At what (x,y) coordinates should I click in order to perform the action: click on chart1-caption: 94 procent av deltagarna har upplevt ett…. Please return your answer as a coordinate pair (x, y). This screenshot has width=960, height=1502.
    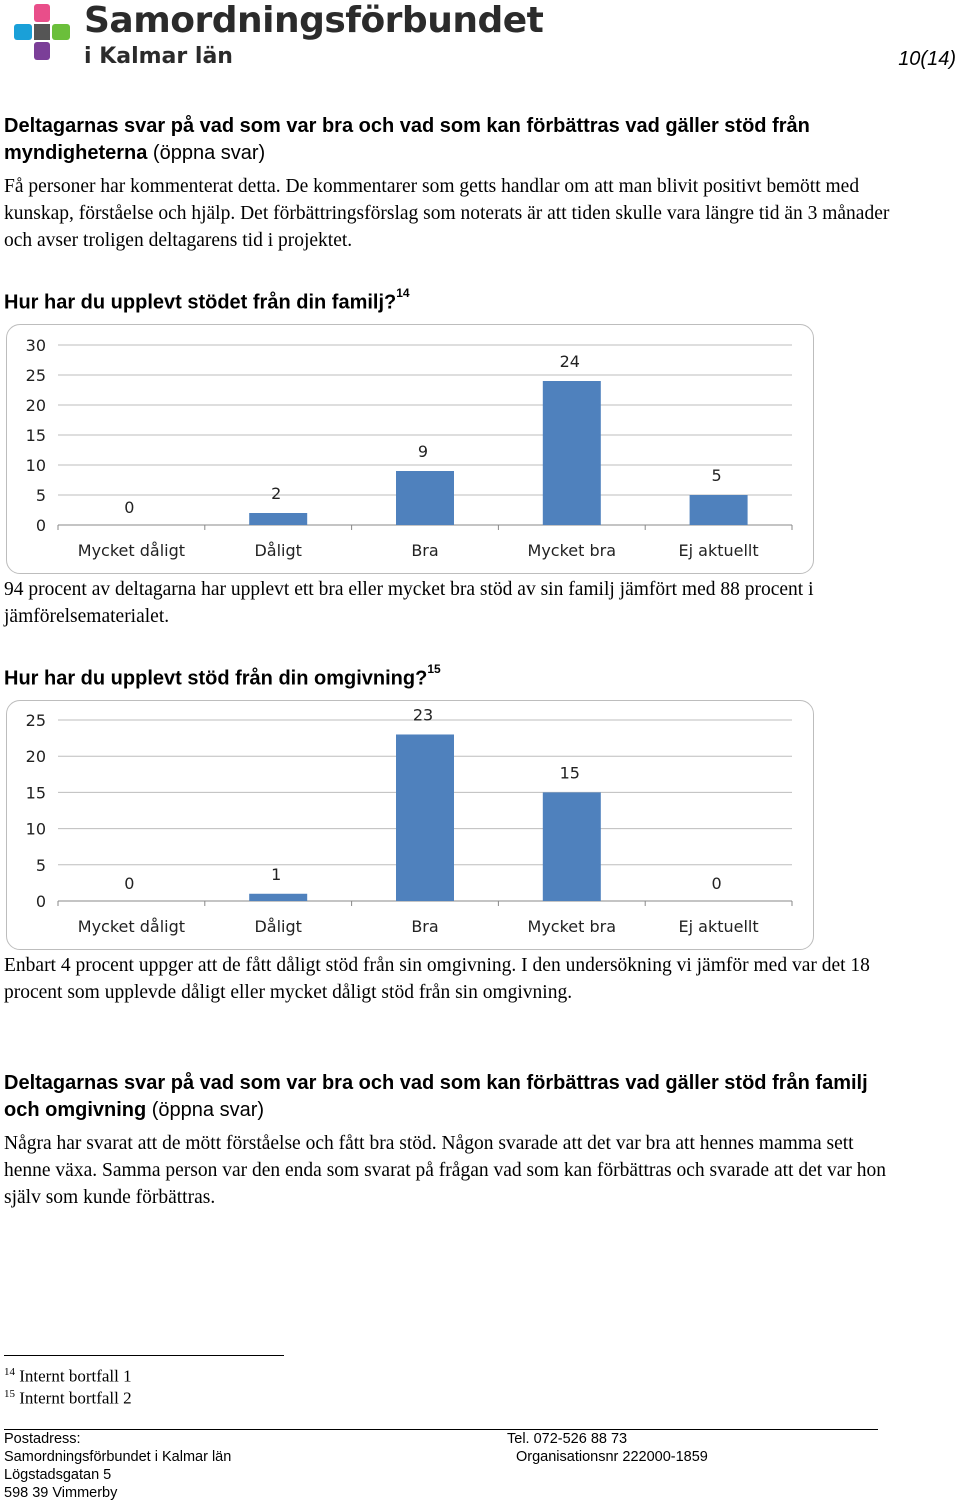
    Looking at the image, I should click on (409, 603).